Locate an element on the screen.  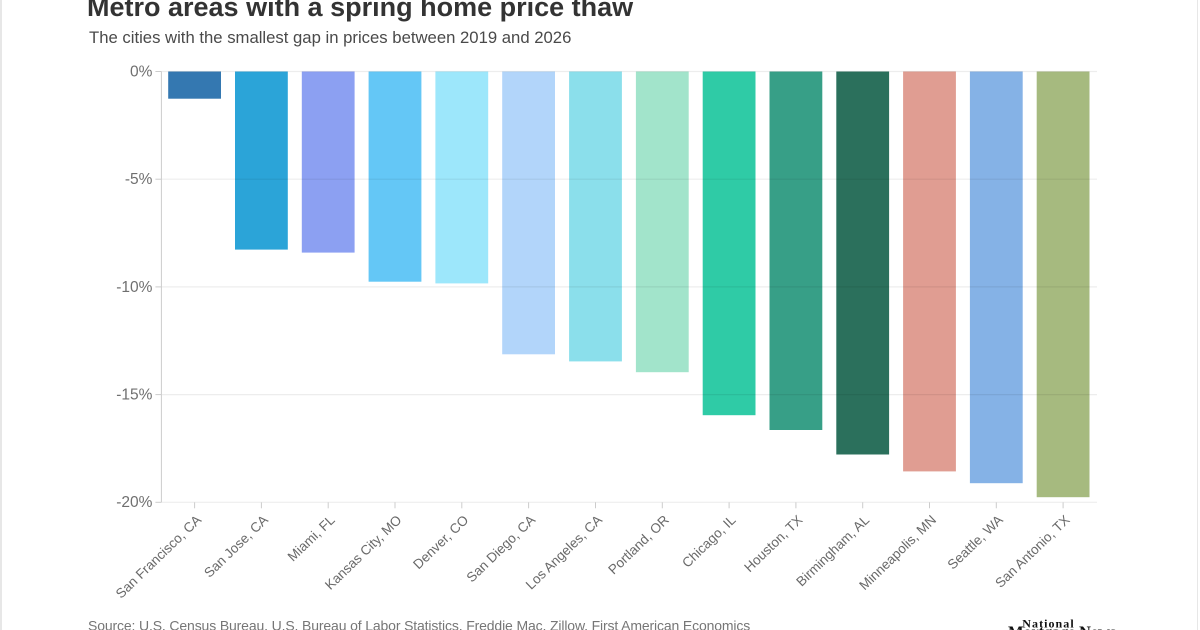
svg-text: -5% is located at coordinates (139, 179).